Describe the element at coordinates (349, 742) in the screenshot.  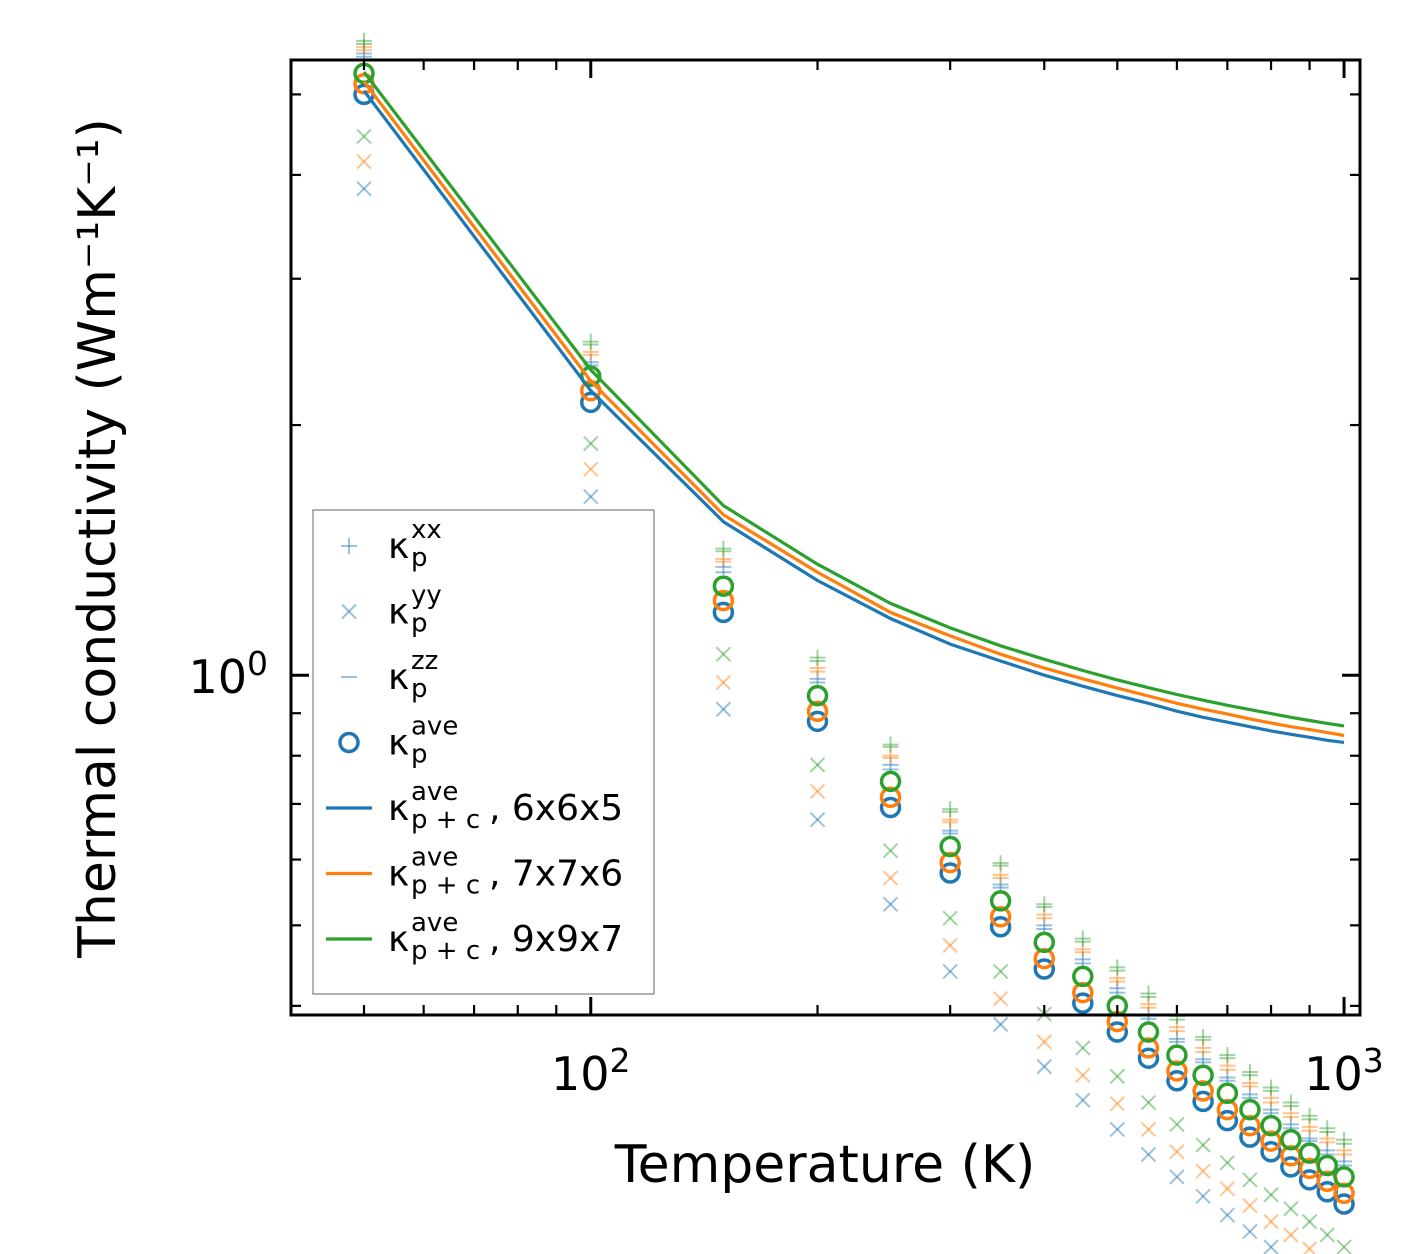
I see `legend-marker-circle` at that location.